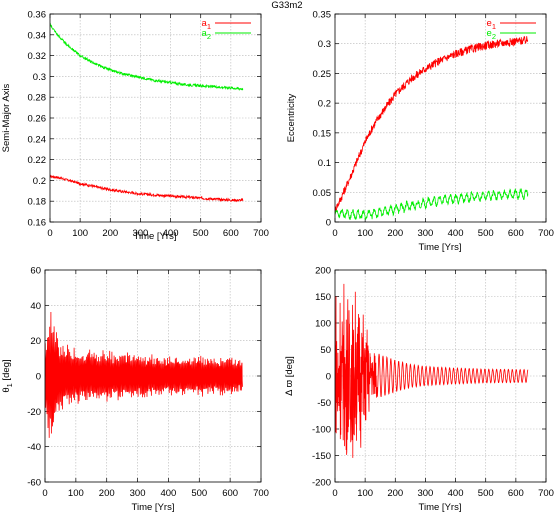 The height and width of the screenshot is (517, 559). What do you see at coordinates (321, 483) in the screenshot?
I see `y-tick-label: -200` at bounding box center [321, 483].